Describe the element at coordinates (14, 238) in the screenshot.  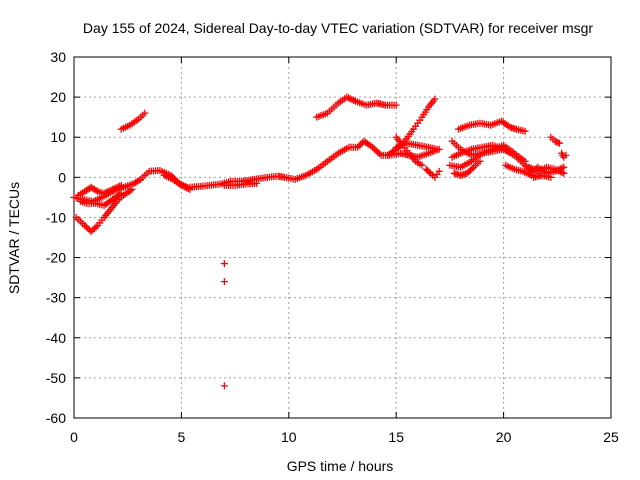
I see `y-axis-label: SDTVAR / TECUs` at that location.